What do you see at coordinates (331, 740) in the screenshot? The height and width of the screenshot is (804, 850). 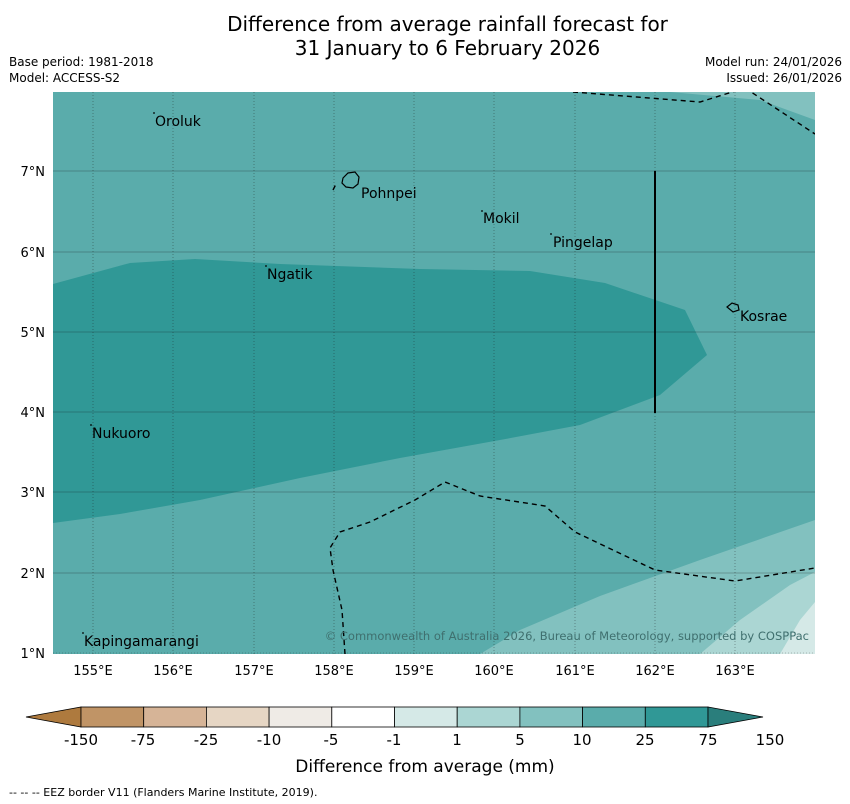 I see `colorbar-tick: -5` at bounding box center [331, 740].